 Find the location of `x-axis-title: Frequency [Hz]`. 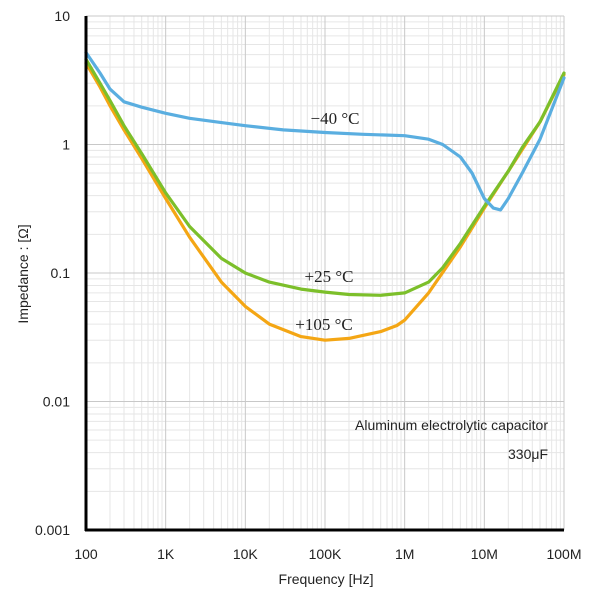

x-axis-title: Frequency [Hz] is located at coordinates (326, 579).